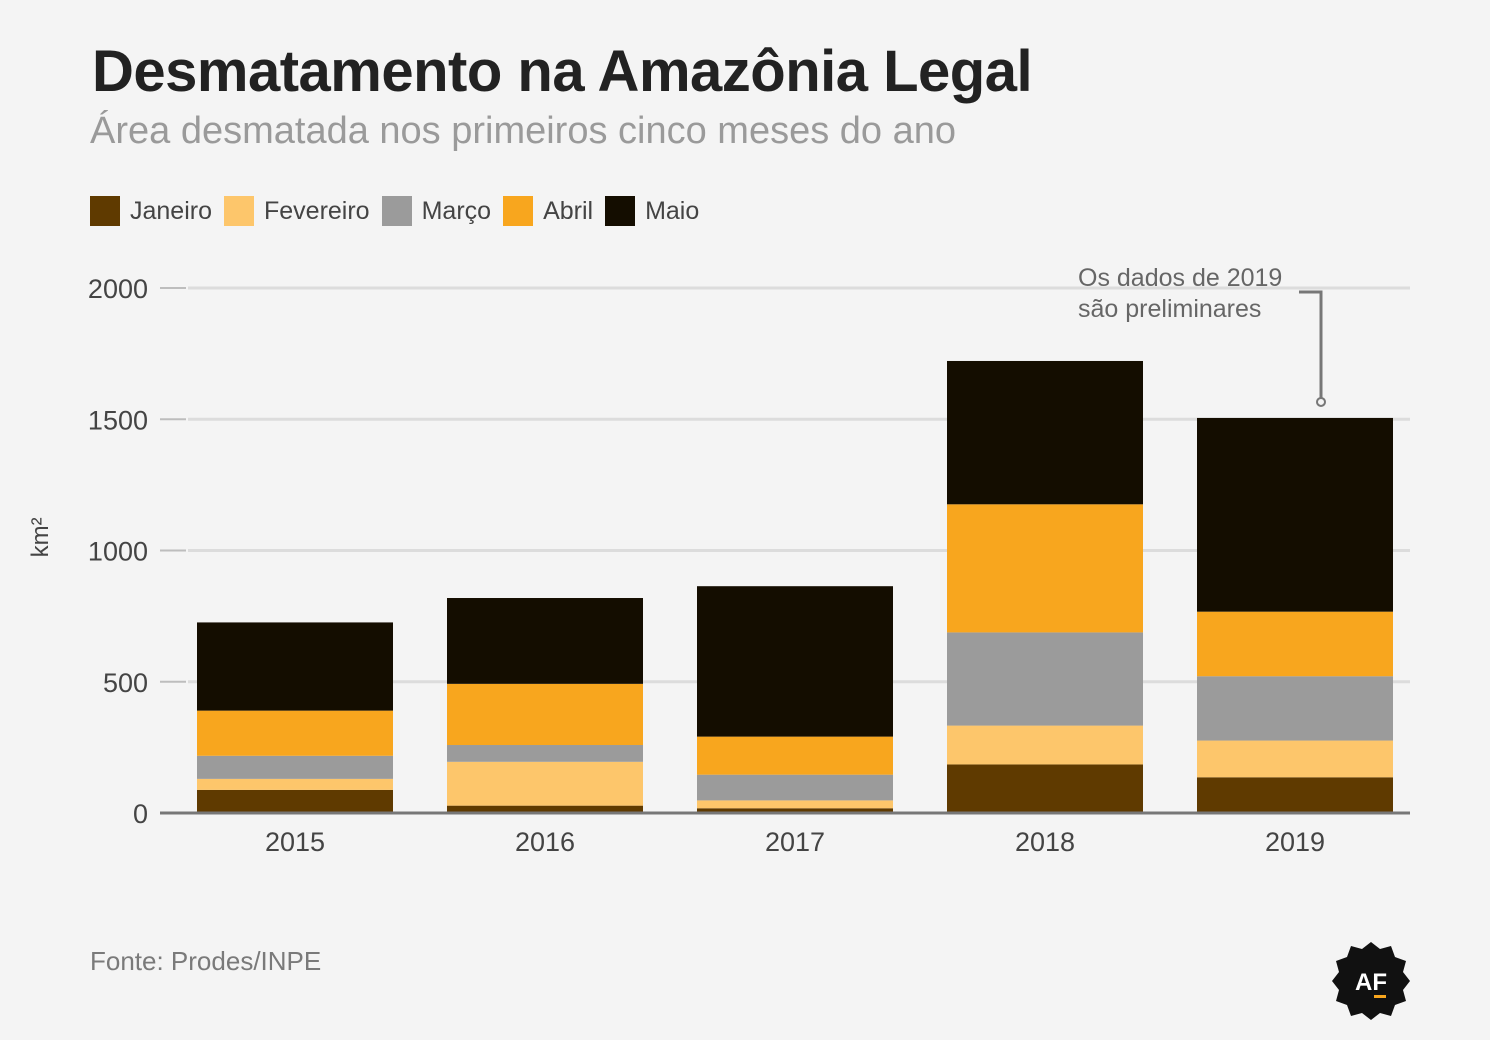 Image resolution: width=1490 pixels, height=1040 pixels. I want to click on legend-item: Maio, so click(652, 211).